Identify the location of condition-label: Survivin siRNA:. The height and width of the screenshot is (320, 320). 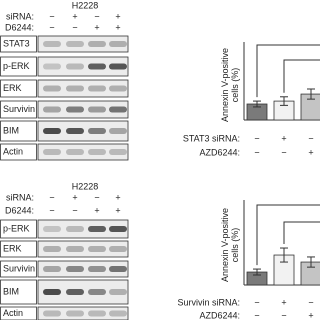
(208, 302).